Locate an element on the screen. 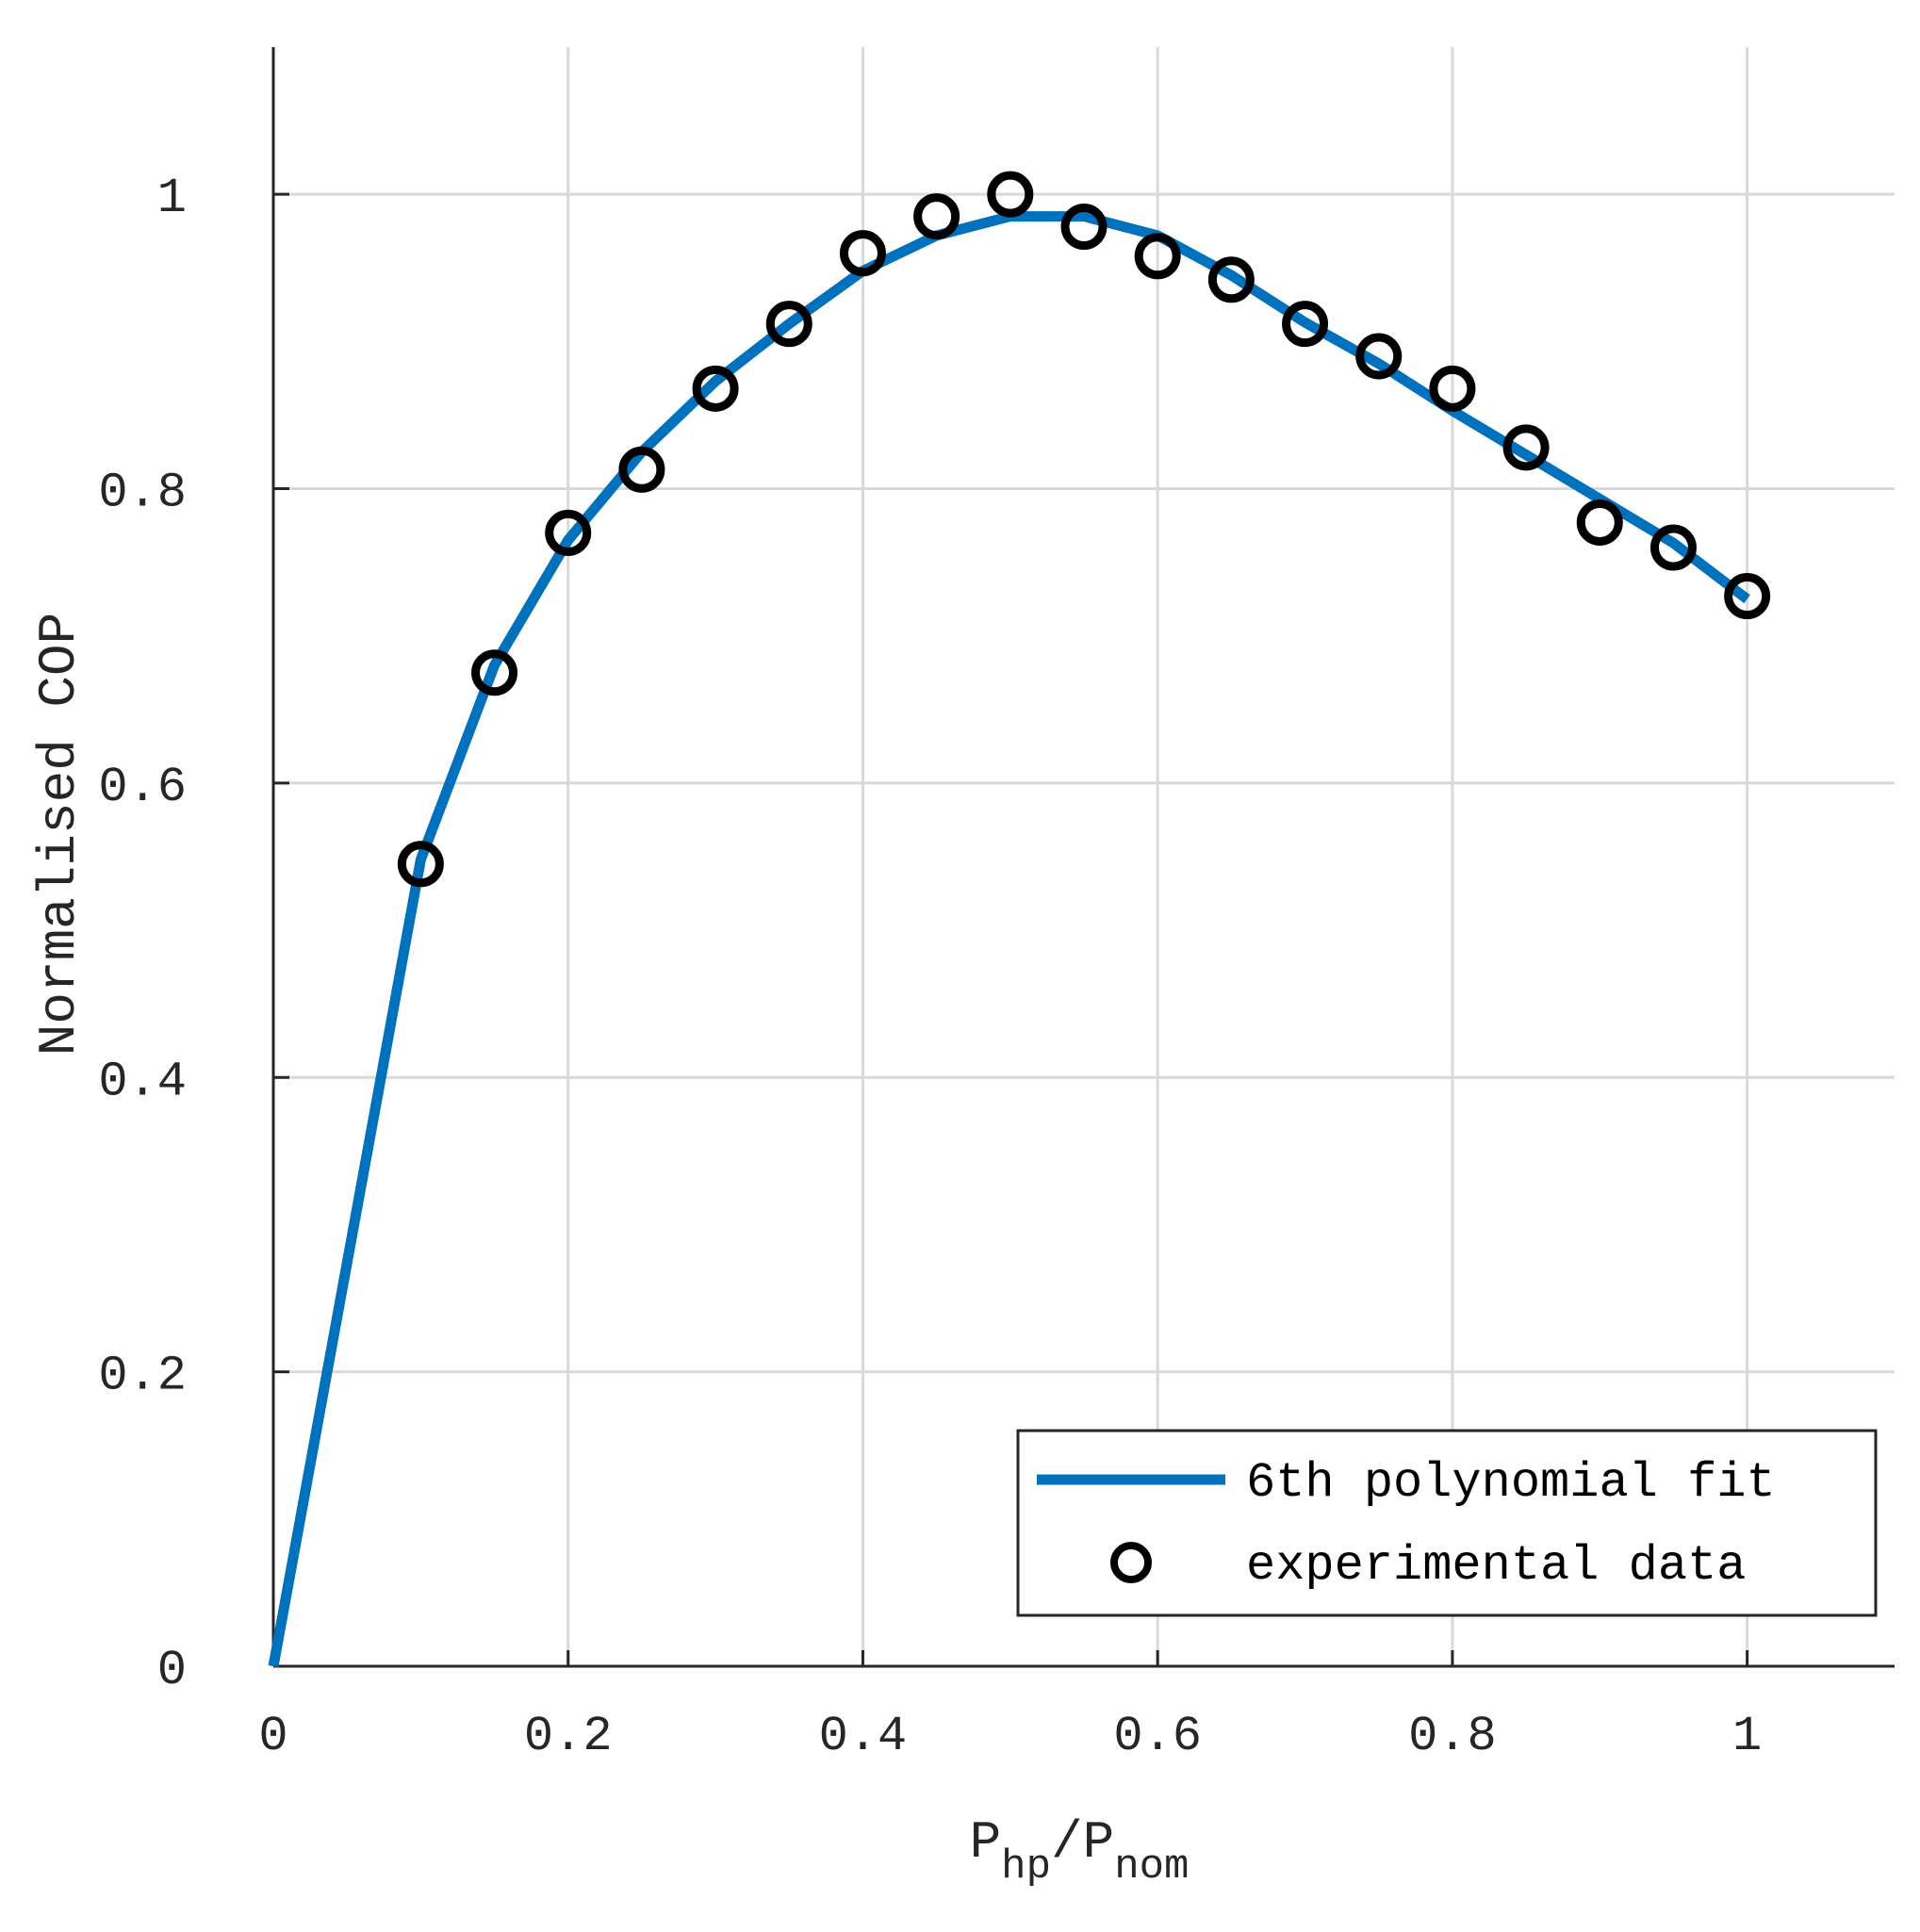 The height and width of the screenshot is (1932, 1920). y-tick-label: 1 is located at coordinates (172, 198).